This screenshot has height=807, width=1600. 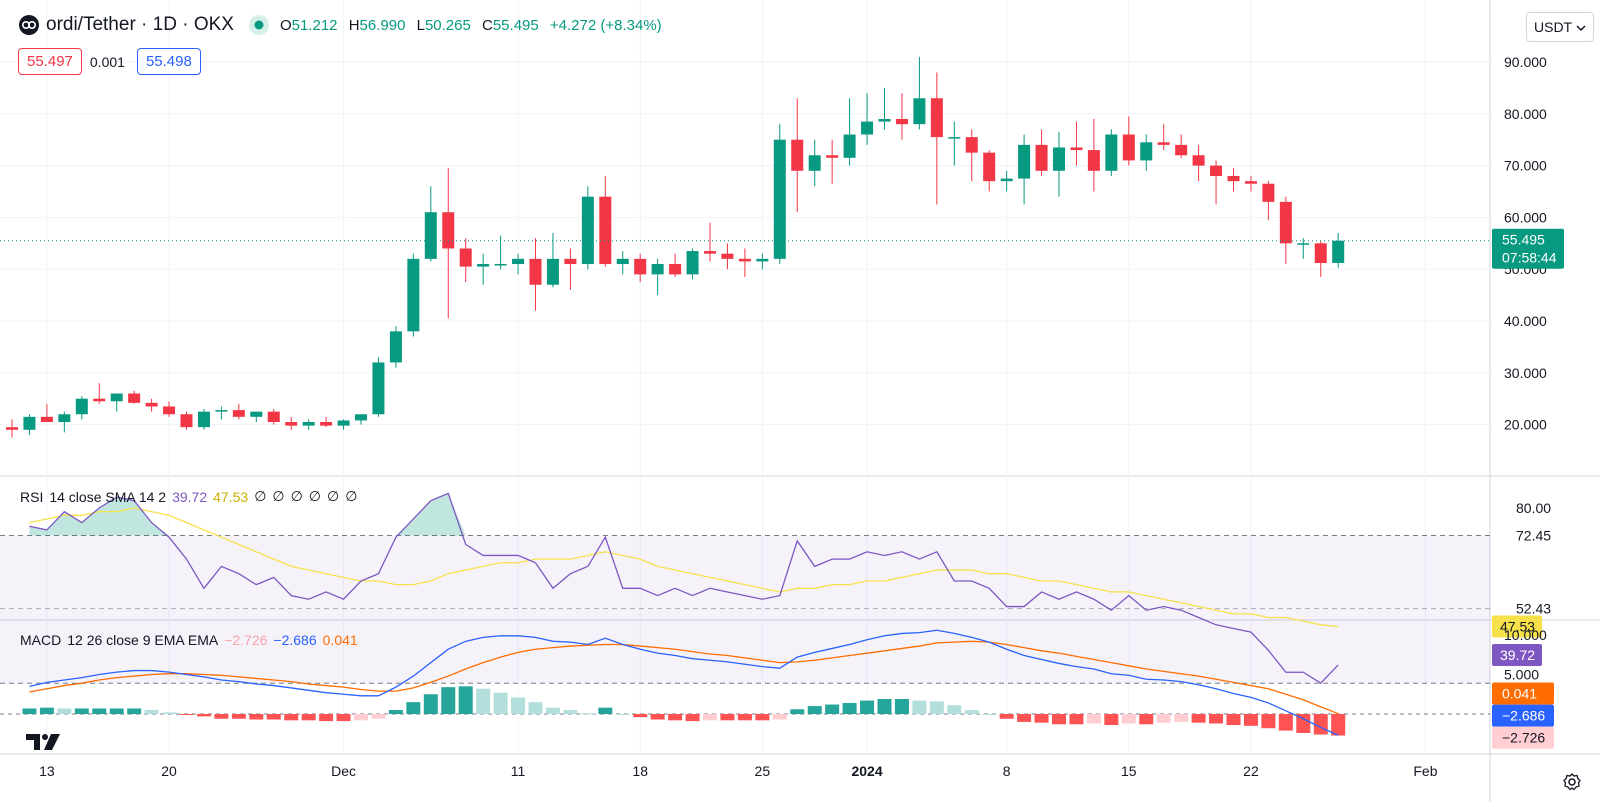 I want to click on symbol-title: ordi/Tether · 1D · OKX, so click(x=140, y=24).